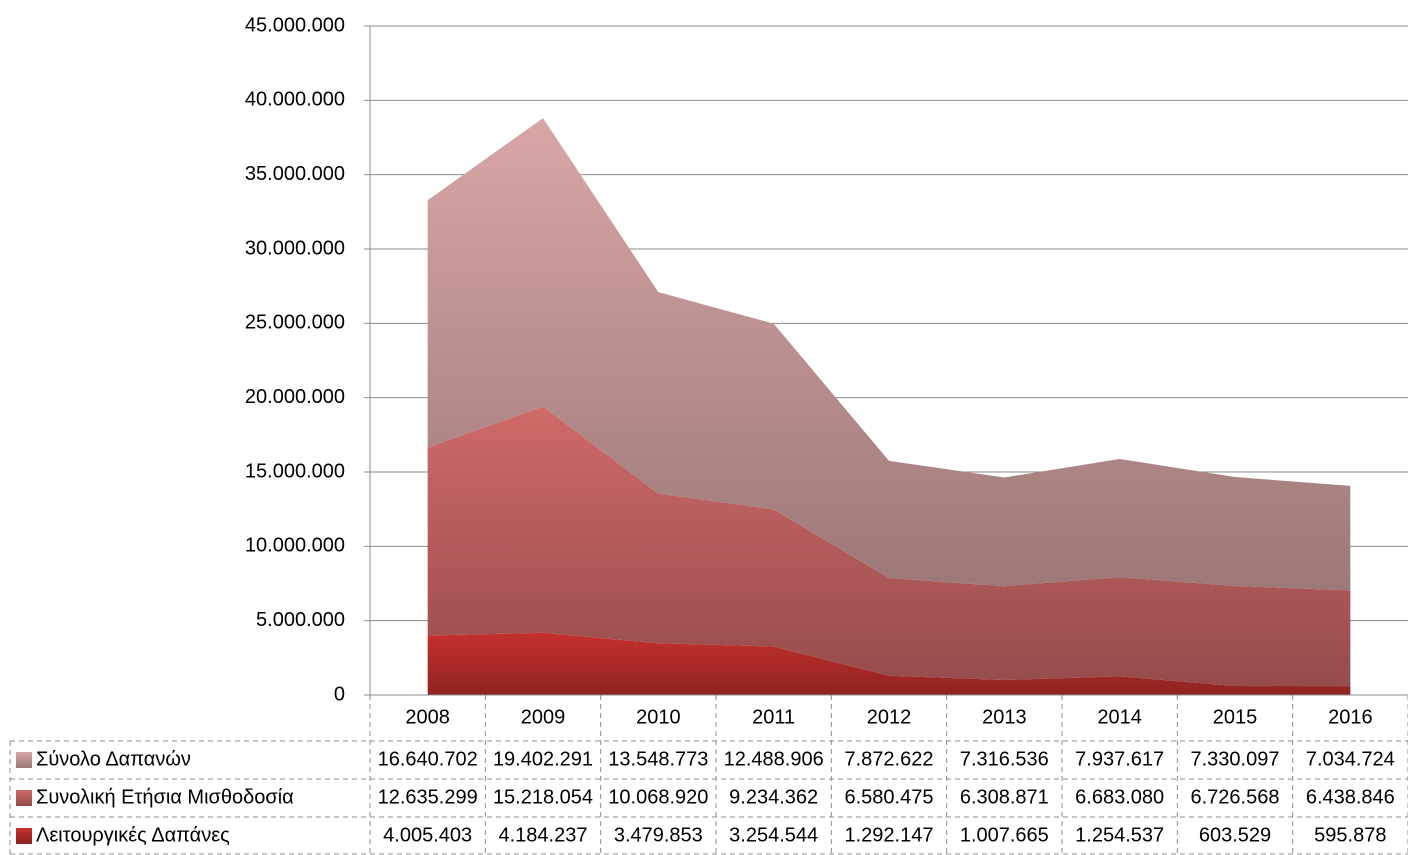  I want to click on data-label: 1.254.537, so click(1119, 835).